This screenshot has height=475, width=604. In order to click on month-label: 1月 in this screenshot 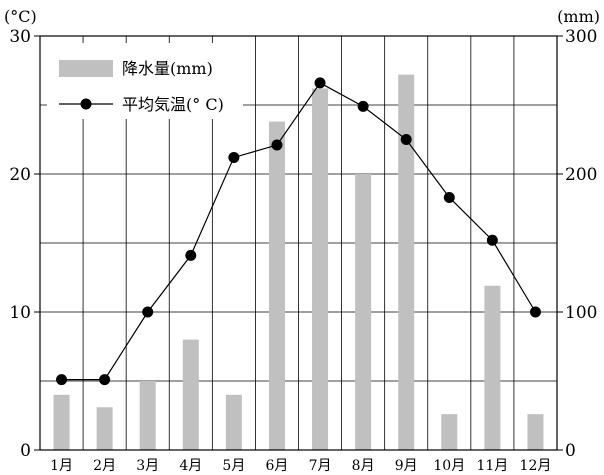, I will do `click(61, 466)`.